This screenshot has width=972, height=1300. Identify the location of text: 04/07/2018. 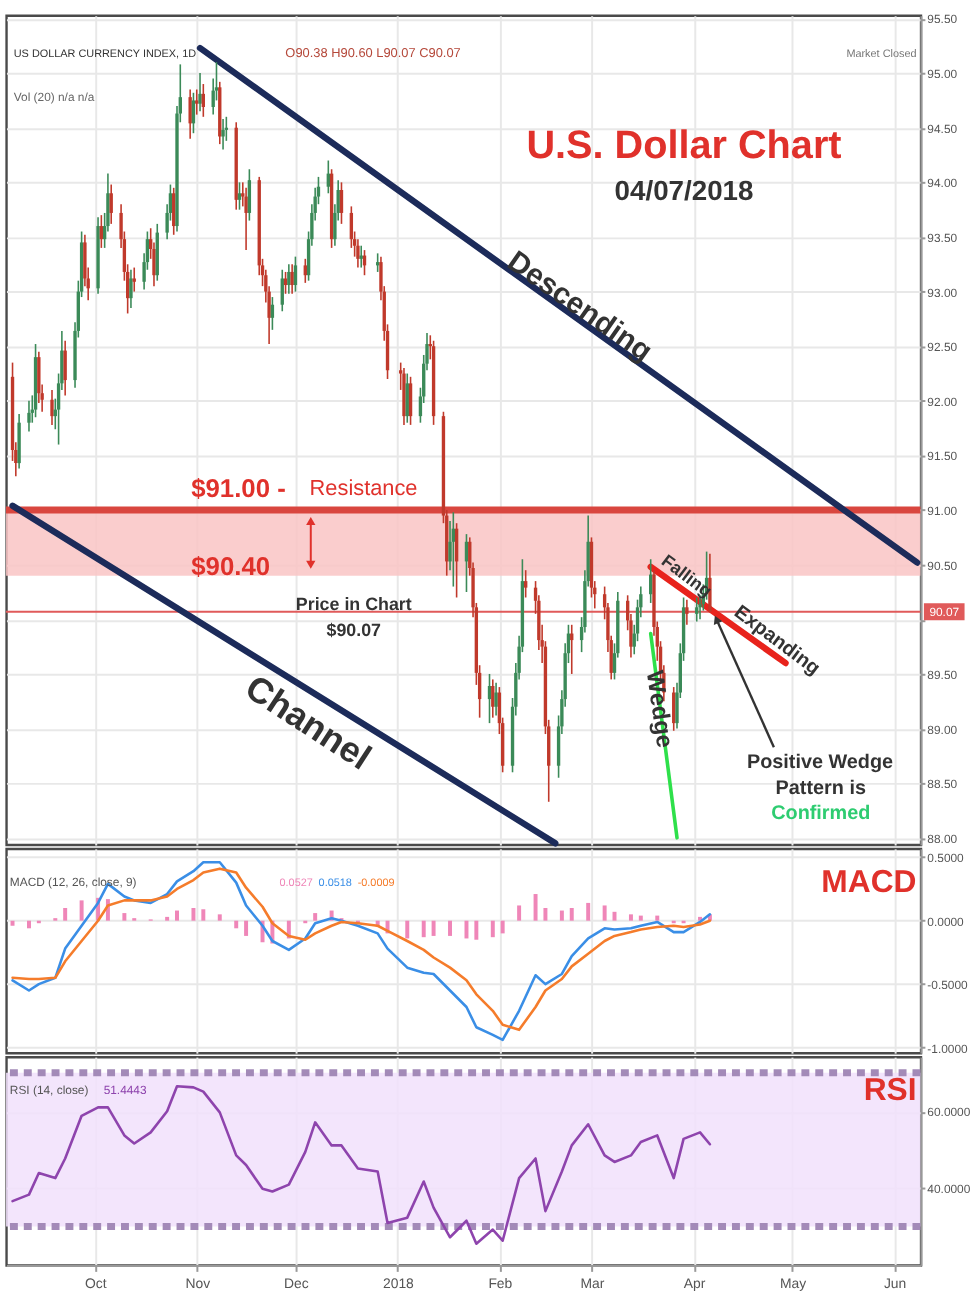
(684, 189).